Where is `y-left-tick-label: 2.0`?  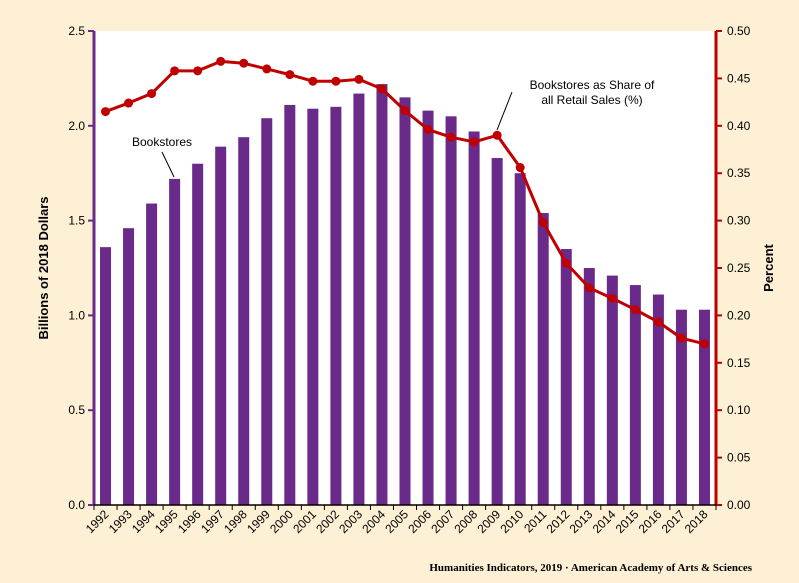
y-left-tick-label: 2.0 is located at coordinates (76, 126).